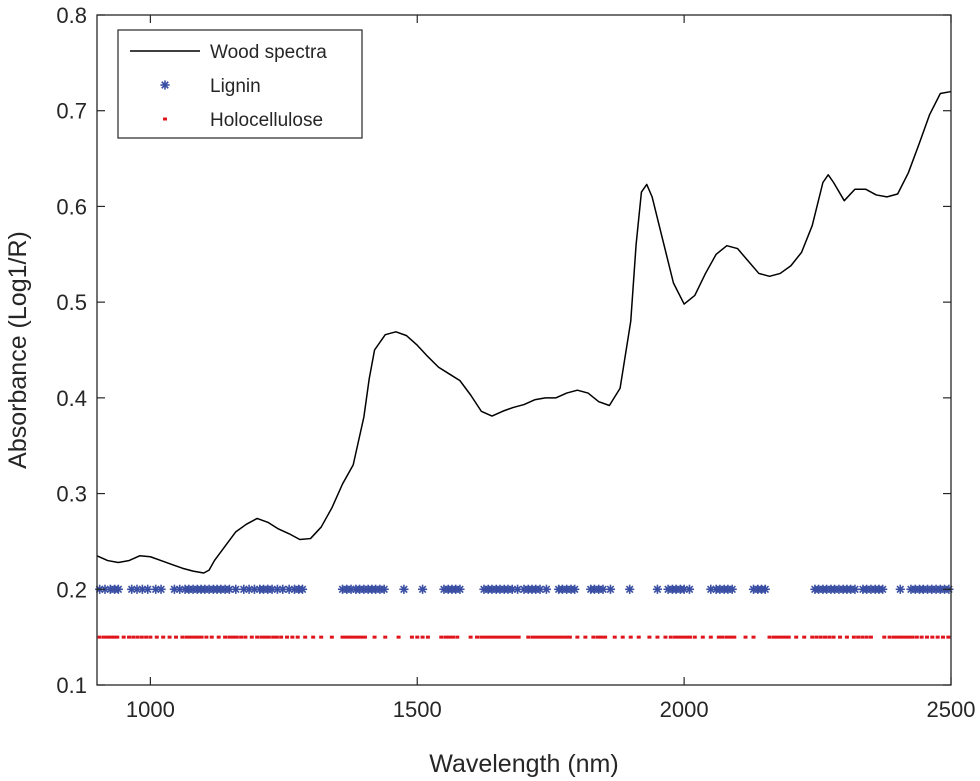 The image size is (980, 781). What do you see at coordinates (417, 709) in the screenshot?
I see `x-tick-label: 1500` at bounding box center [417, 709].